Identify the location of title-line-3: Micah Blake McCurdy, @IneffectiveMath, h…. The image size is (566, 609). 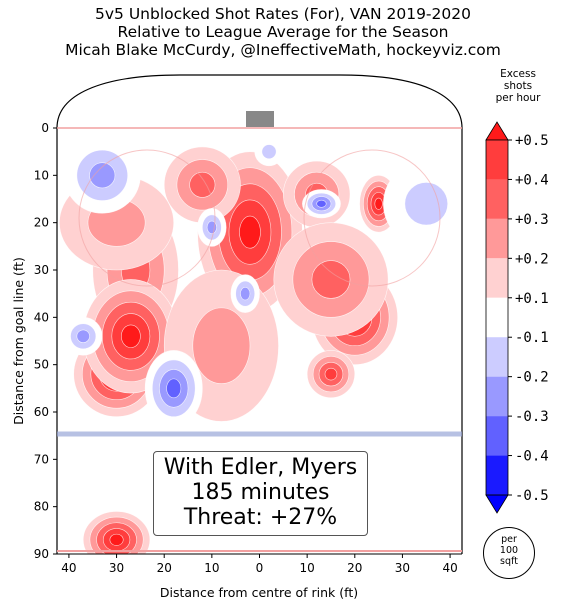
(283, 50).